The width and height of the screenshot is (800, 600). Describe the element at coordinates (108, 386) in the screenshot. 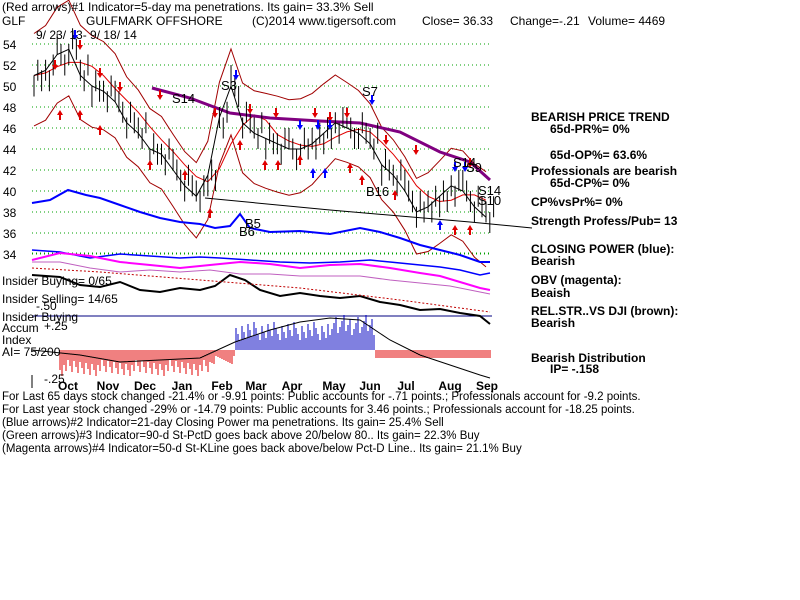

I see `x-tick-label: Nov` at that location.